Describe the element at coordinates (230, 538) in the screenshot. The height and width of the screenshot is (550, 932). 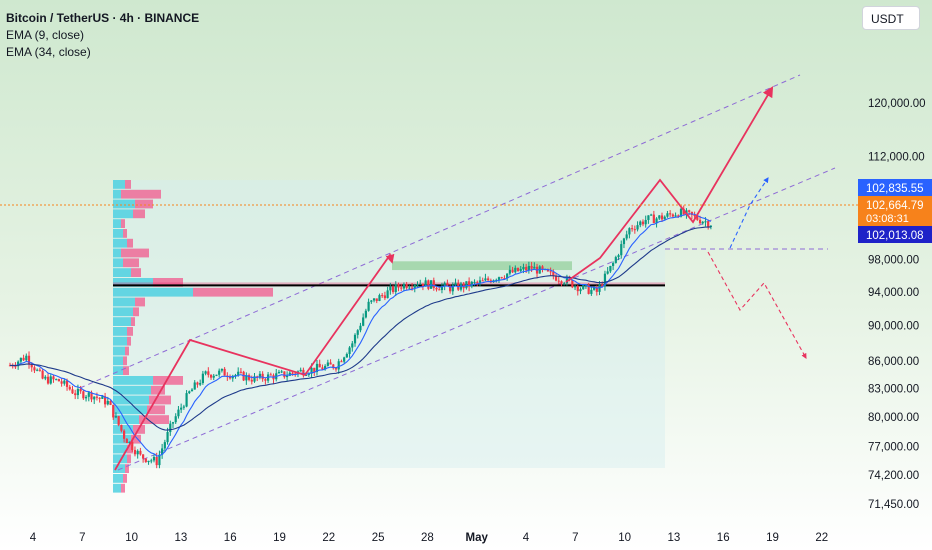
I see `x-tick-label: 16` at that location.